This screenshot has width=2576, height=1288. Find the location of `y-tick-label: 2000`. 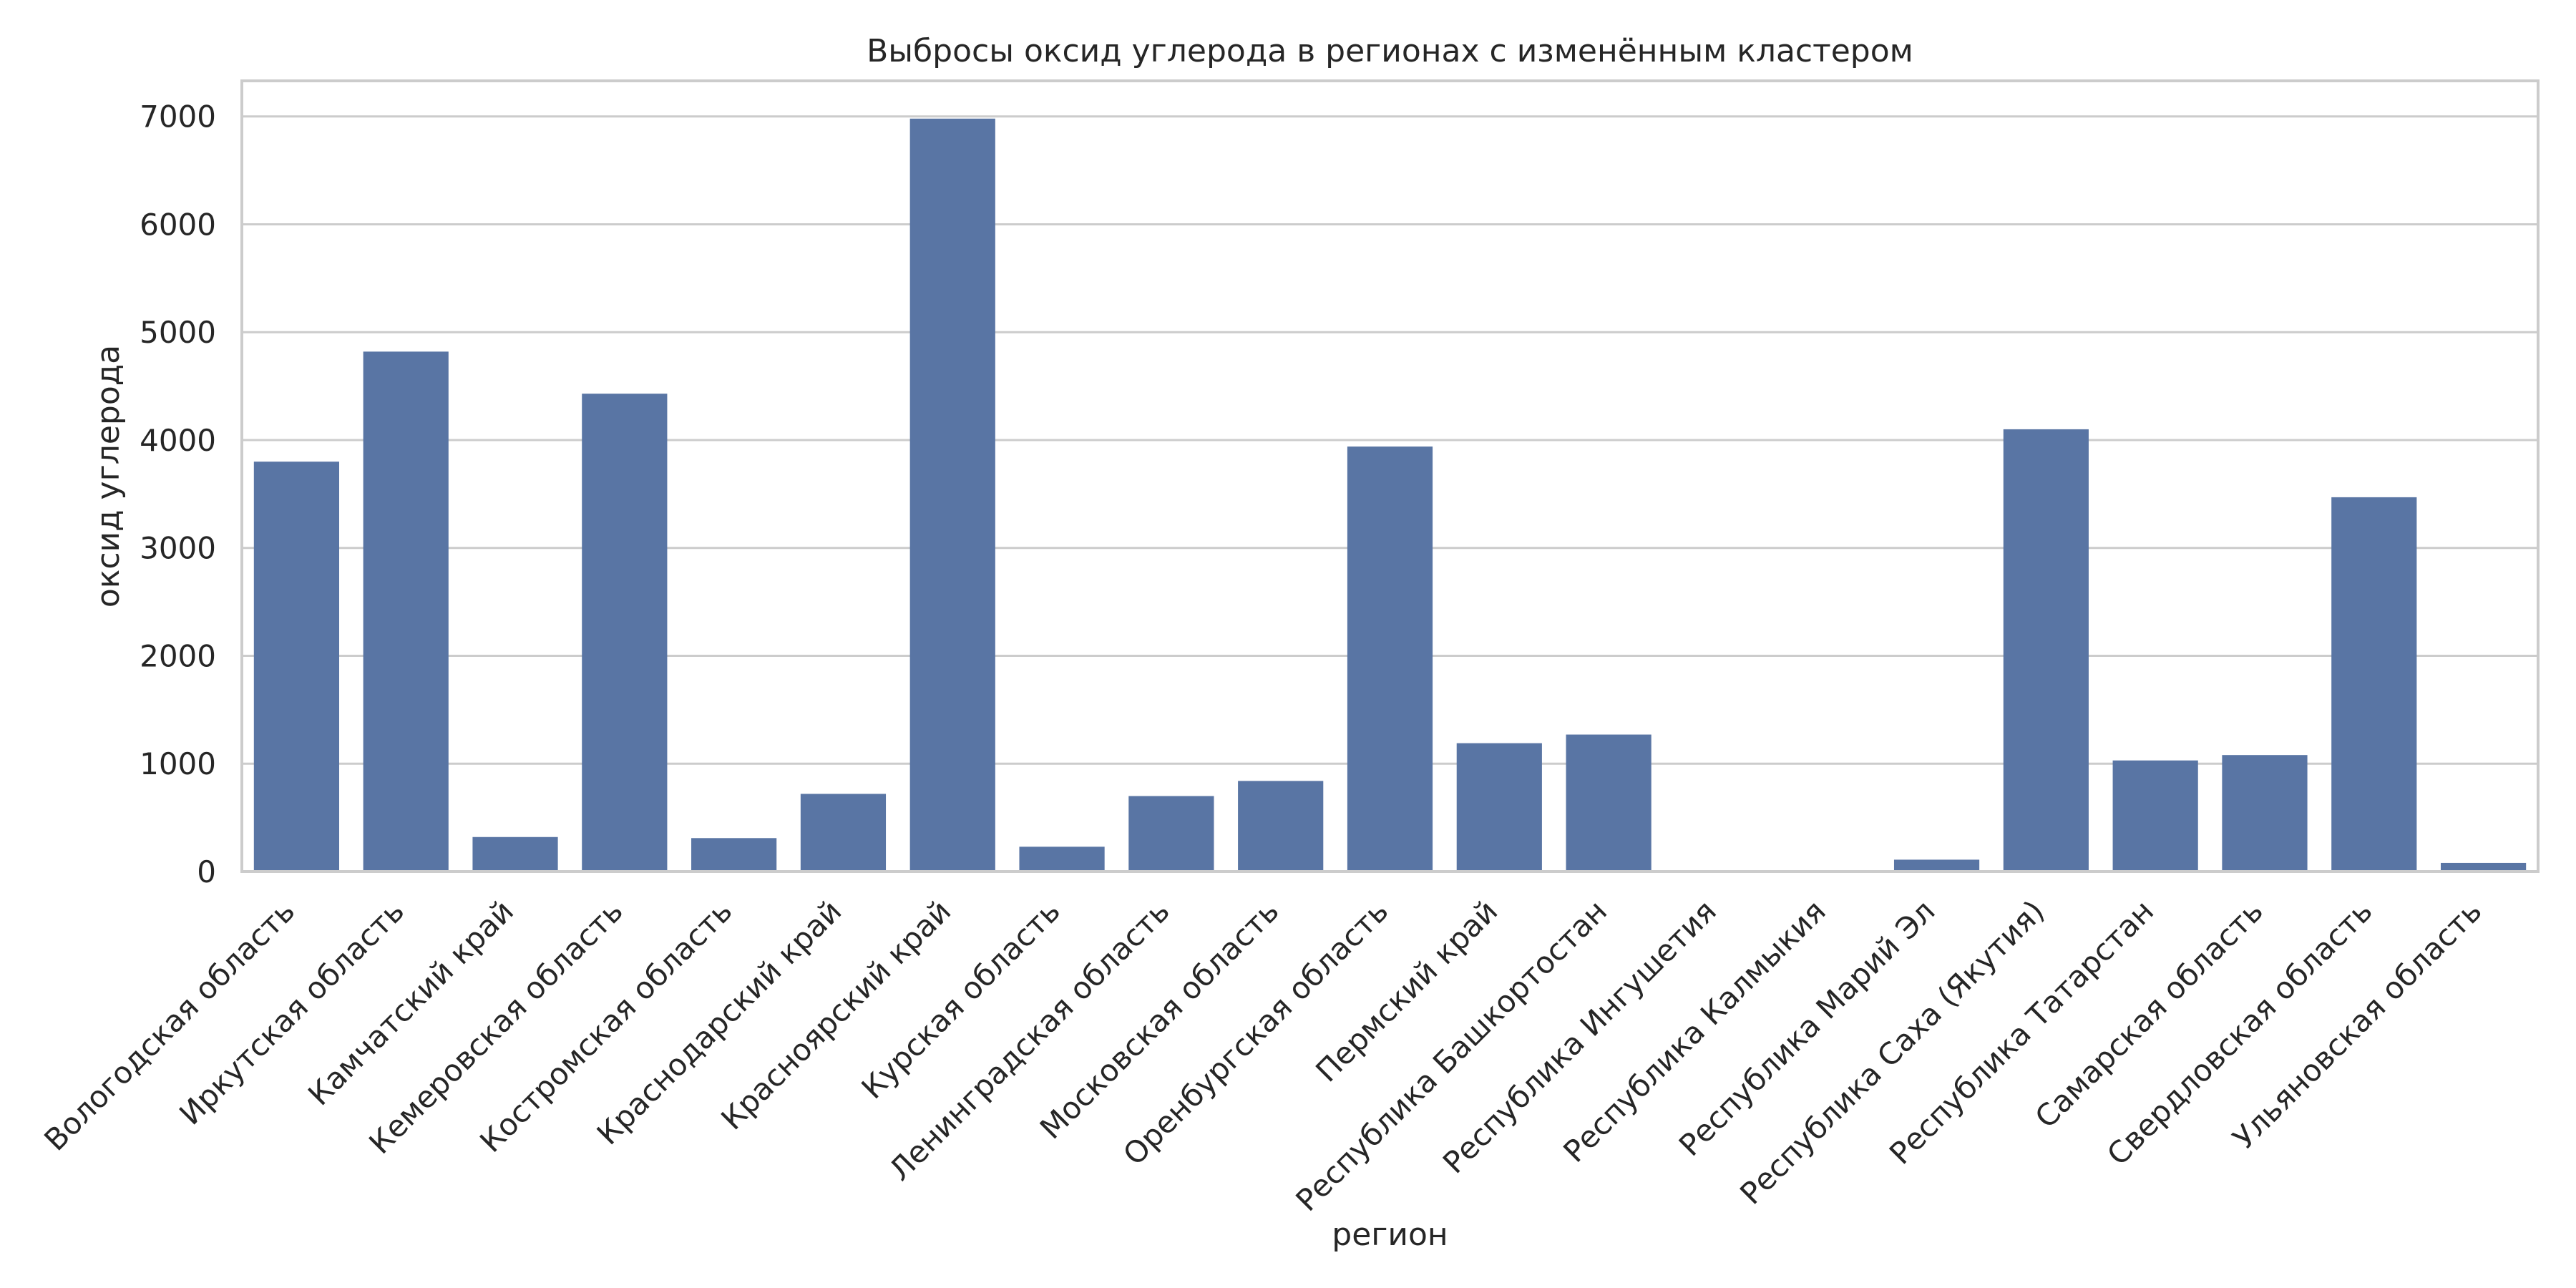

y-tick-label: 2000 is located at coordinates (178, 655).